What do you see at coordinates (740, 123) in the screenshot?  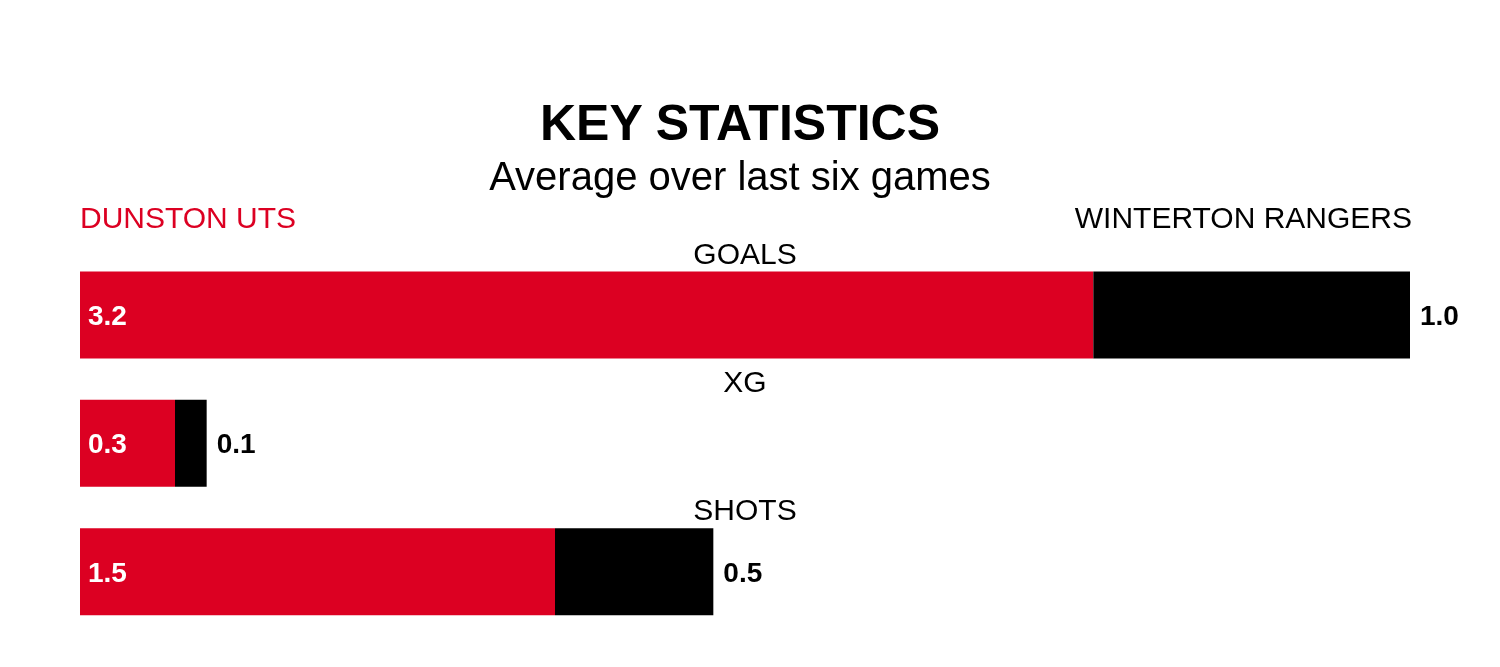 I see `chart-title: KEY STATISTICS` at bounding box center [740, 123].